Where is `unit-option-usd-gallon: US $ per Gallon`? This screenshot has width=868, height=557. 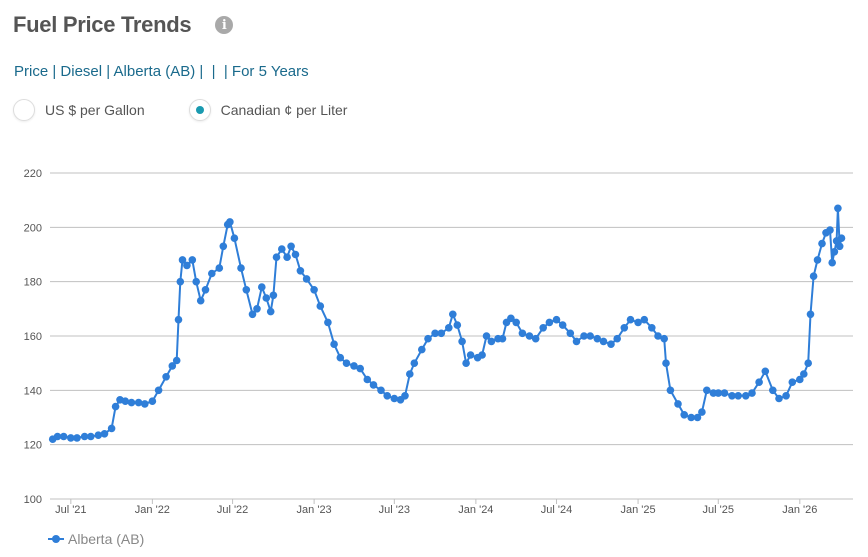 unit-option-usd-gallon: US $ per Gallon is located at coordinates (79, 110).